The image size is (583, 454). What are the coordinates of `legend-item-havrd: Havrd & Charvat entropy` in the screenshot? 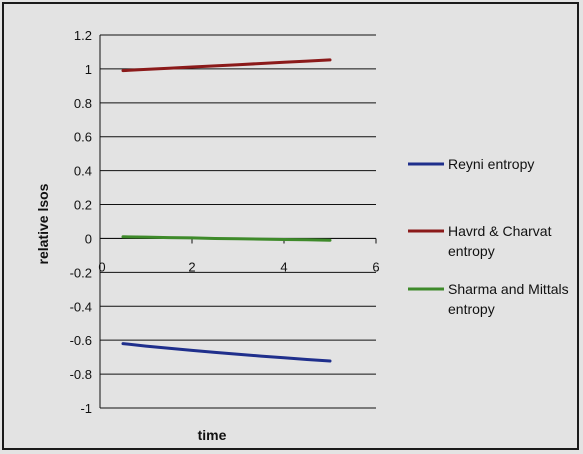 It's located at (480, 241).